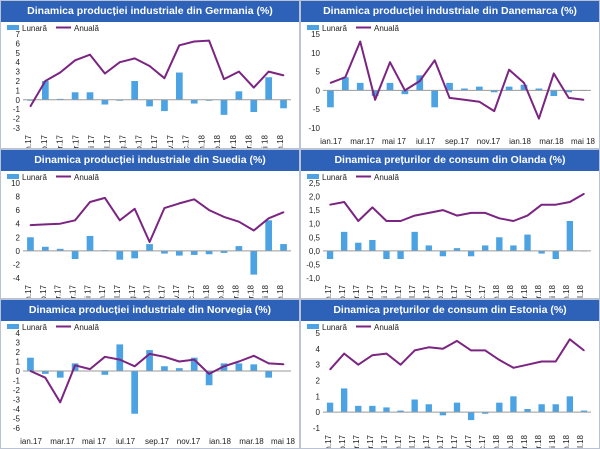 The width and height of the screenshot is (600, 449). I want to click on x-tick-label: oct.17, so click(154, 141).